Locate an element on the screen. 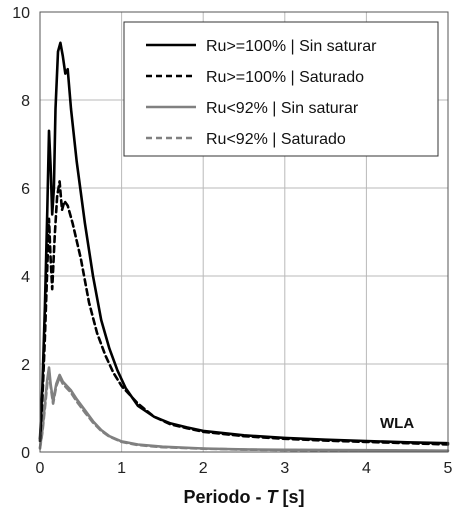 This screenshot has width=468, height=512. x-tick-label: 0 is located at coordinates (40, 468).